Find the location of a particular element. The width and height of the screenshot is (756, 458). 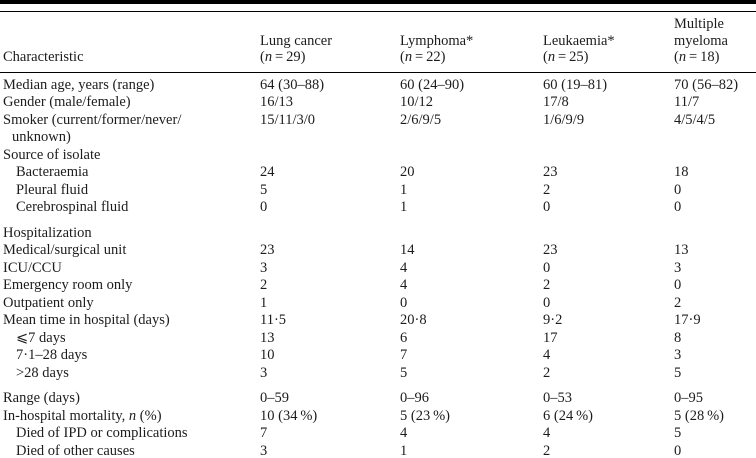

table-row: Source of isolate is located at coordinates (378, 156).